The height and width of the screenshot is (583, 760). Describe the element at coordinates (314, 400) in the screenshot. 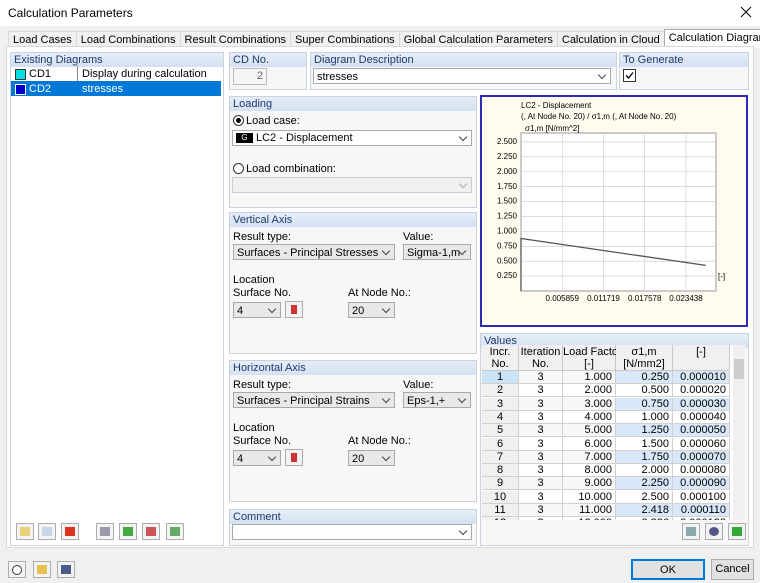

I see `result-type-combo: Surfaces - Principal Strains` at that location.